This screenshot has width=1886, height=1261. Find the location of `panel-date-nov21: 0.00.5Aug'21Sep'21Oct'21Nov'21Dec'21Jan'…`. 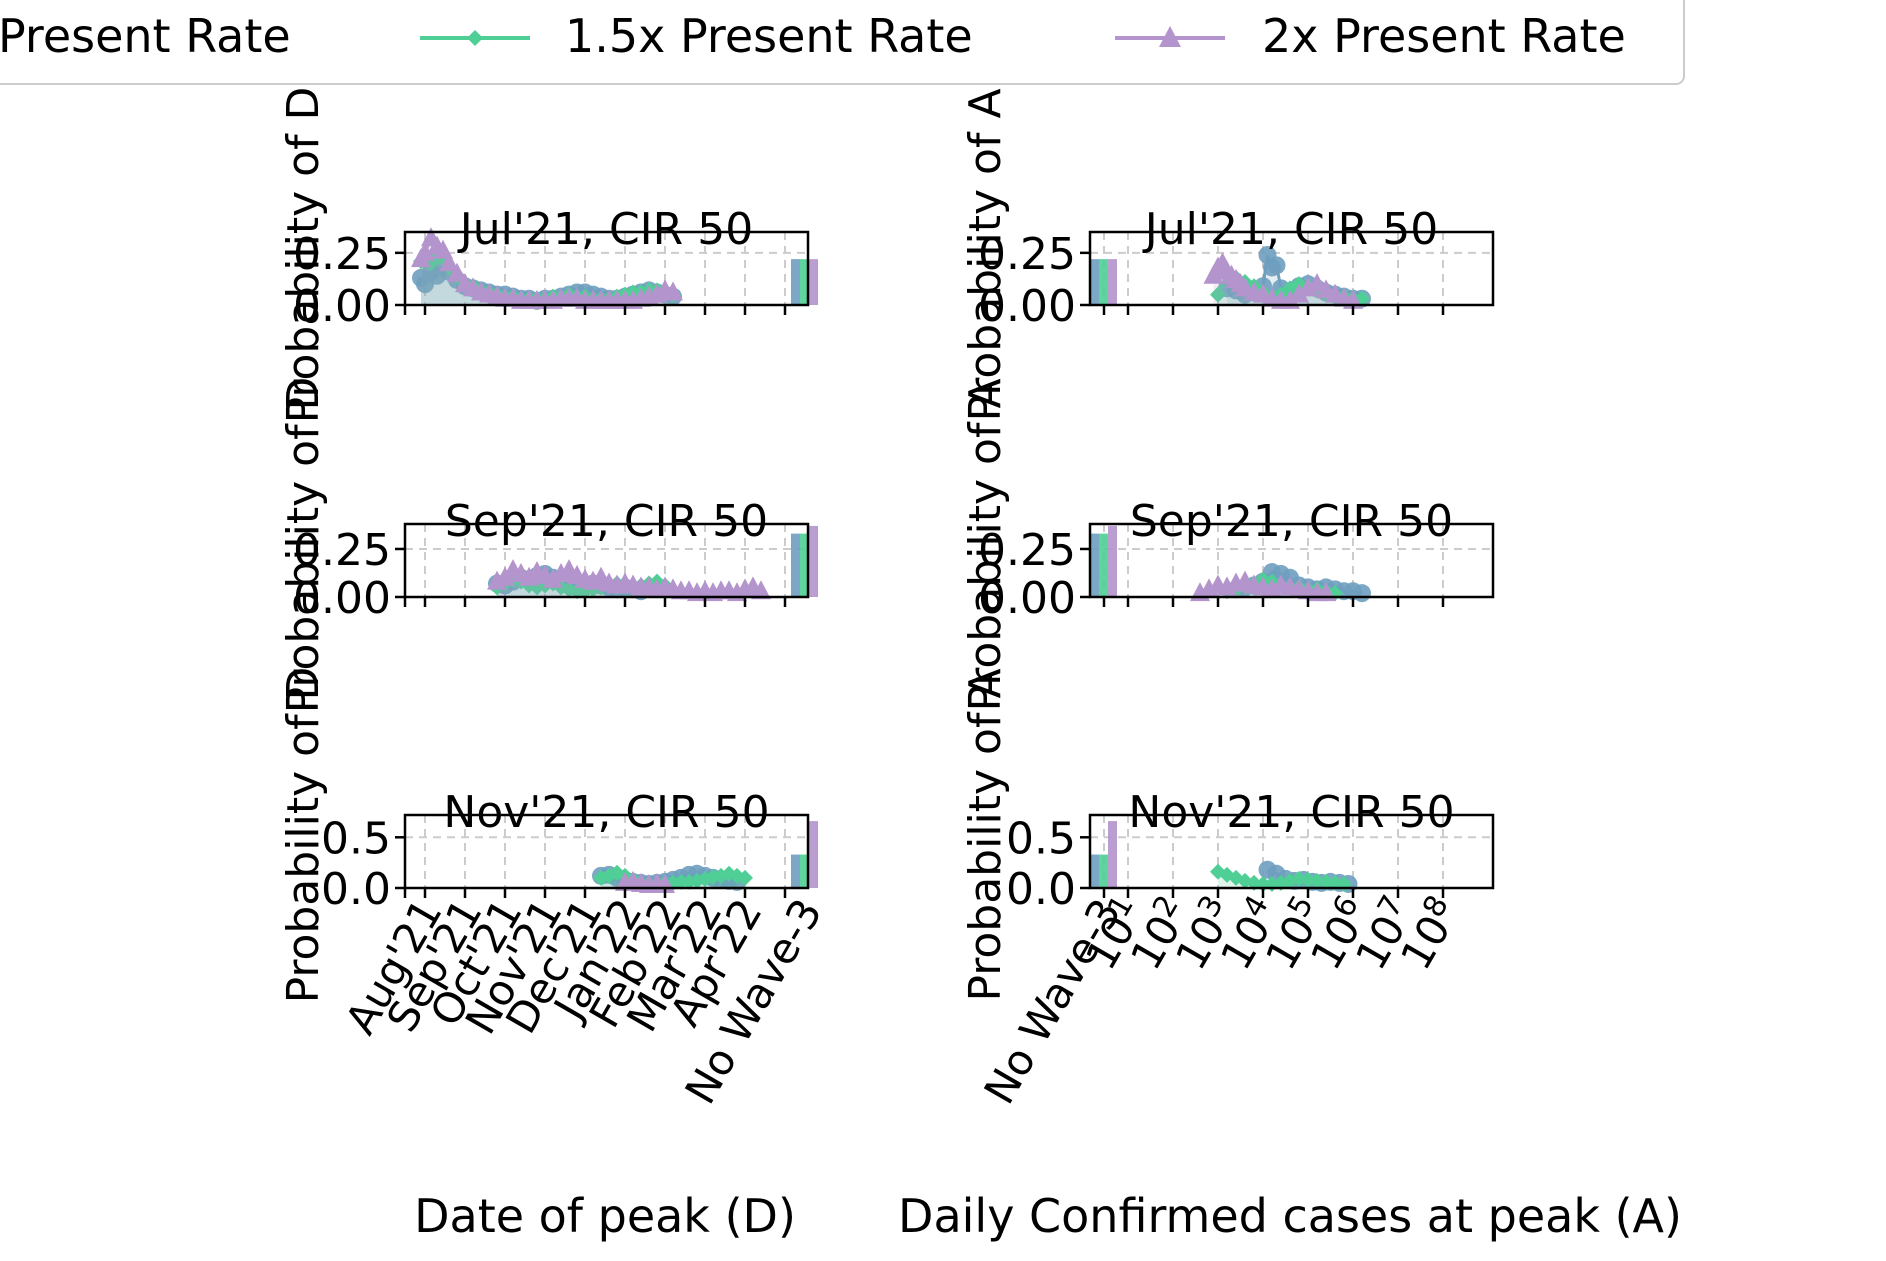

panel-date-nov21: 0.00.5Aug'21Sep'21Oct'21Nov'21Dec'21Jan'… is located at coordinates (576, 949).